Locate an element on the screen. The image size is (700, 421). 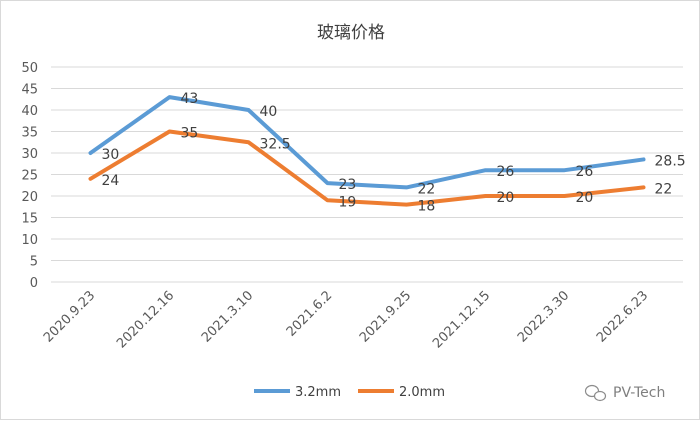
x-tick-label: 2020.12.16 is located at coordinates (145, 319).